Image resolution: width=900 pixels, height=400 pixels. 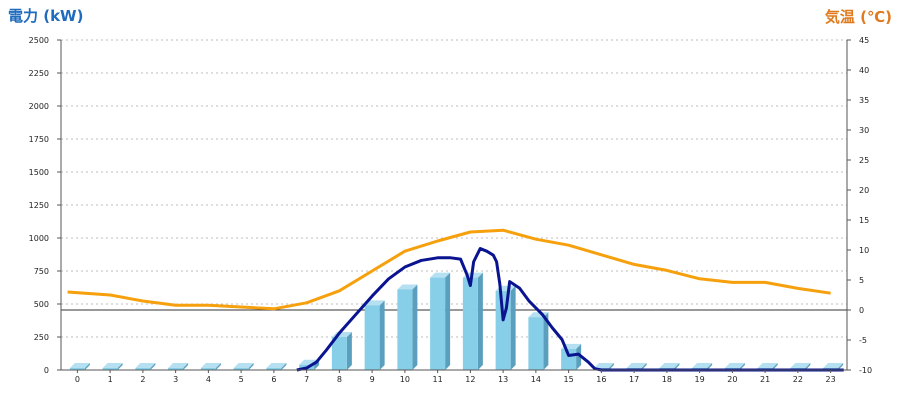 What do you see at coordinates (372, 379) in the screenshot?
I see `x-tick-label: 9` at bounding box center [372, 379].